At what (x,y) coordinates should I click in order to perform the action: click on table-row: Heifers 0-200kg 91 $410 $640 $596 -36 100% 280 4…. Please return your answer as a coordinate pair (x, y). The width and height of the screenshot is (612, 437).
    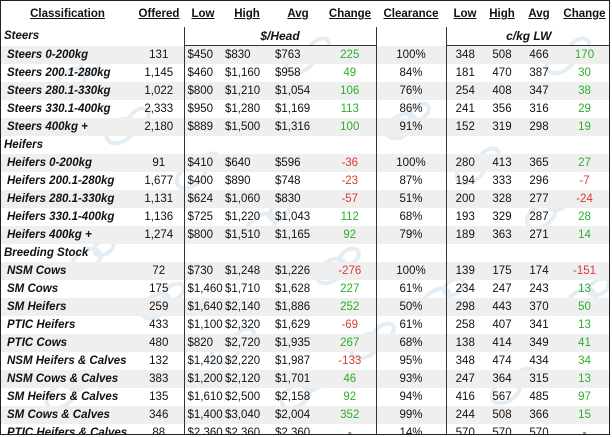
    Looking at the image, I should click on (305, 163).